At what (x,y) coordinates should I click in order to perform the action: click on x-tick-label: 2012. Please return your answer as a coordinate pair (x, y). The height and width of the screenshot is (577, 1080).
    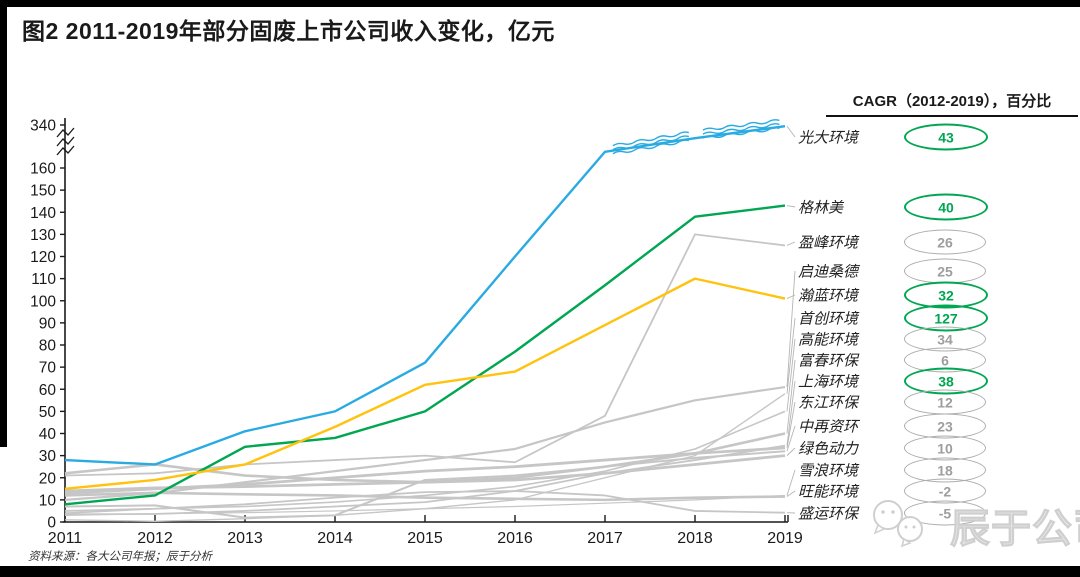
    Looking at the image, I should click on (155, 538).